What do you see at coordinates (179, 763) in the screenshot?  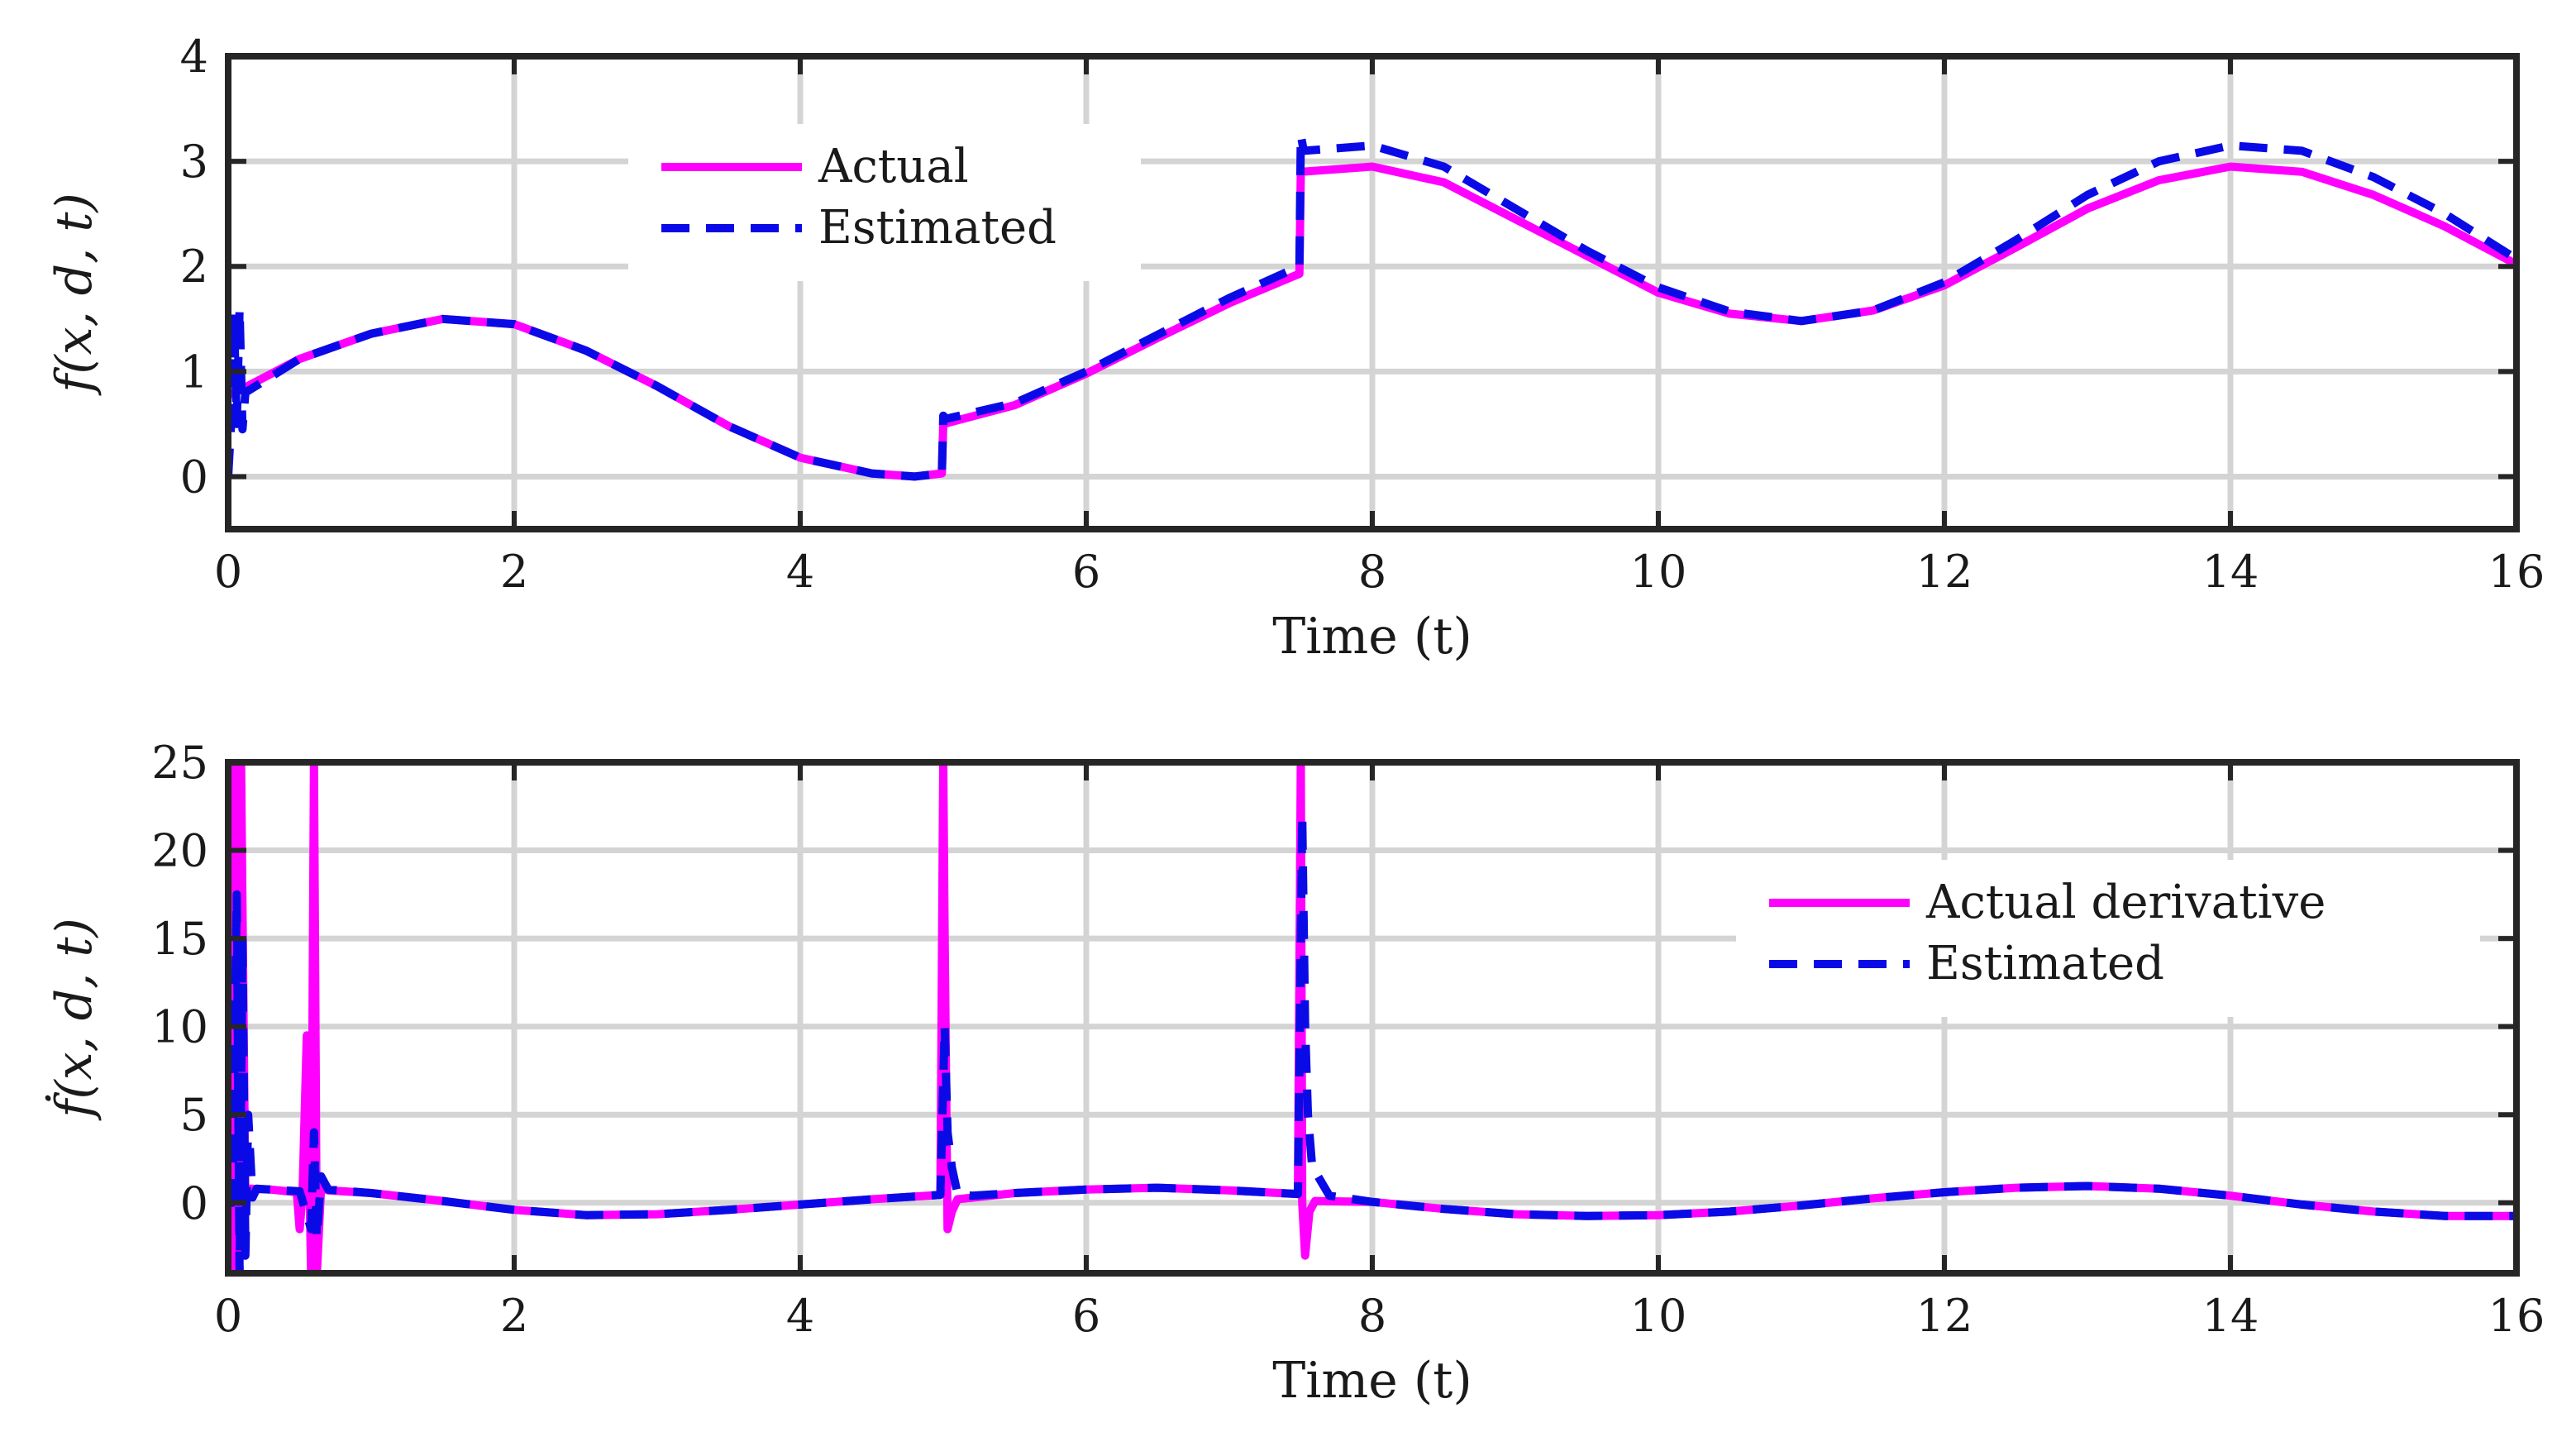 I see `y-tick-label: 25` at bounding box center [179, 763].